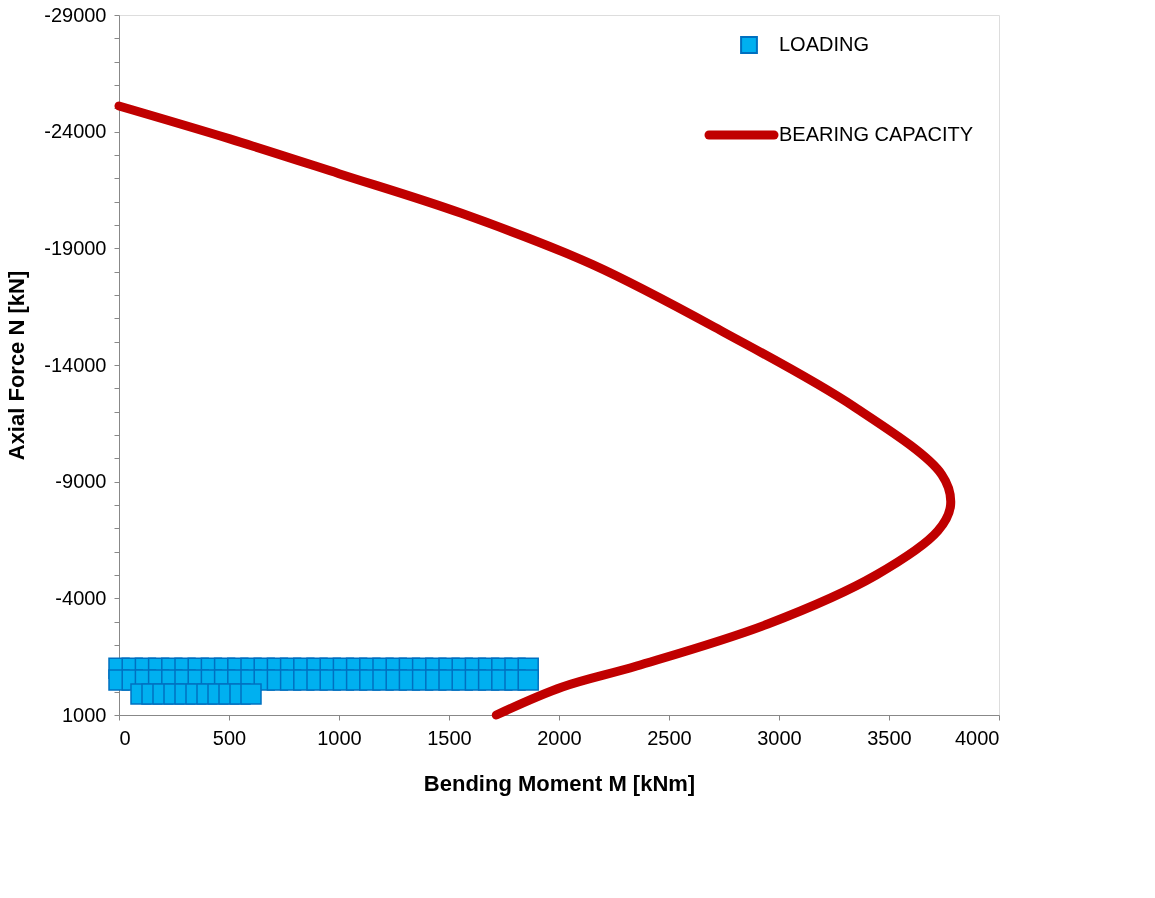  I want to click on legend-label: BEARING CAPACITY, so click(876, 134).